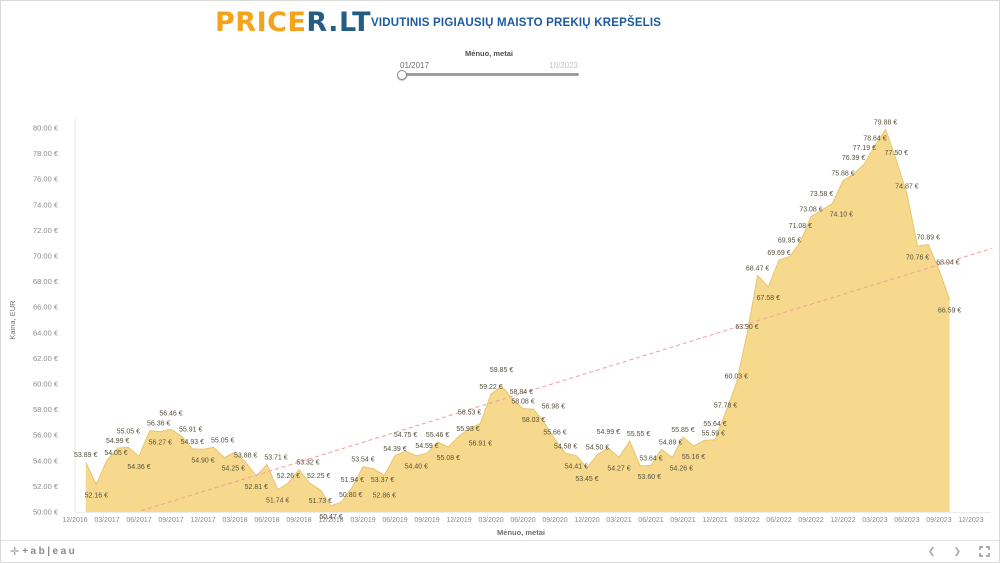  I want to click on x-tick-label: 12/2018, so click(330, 520).